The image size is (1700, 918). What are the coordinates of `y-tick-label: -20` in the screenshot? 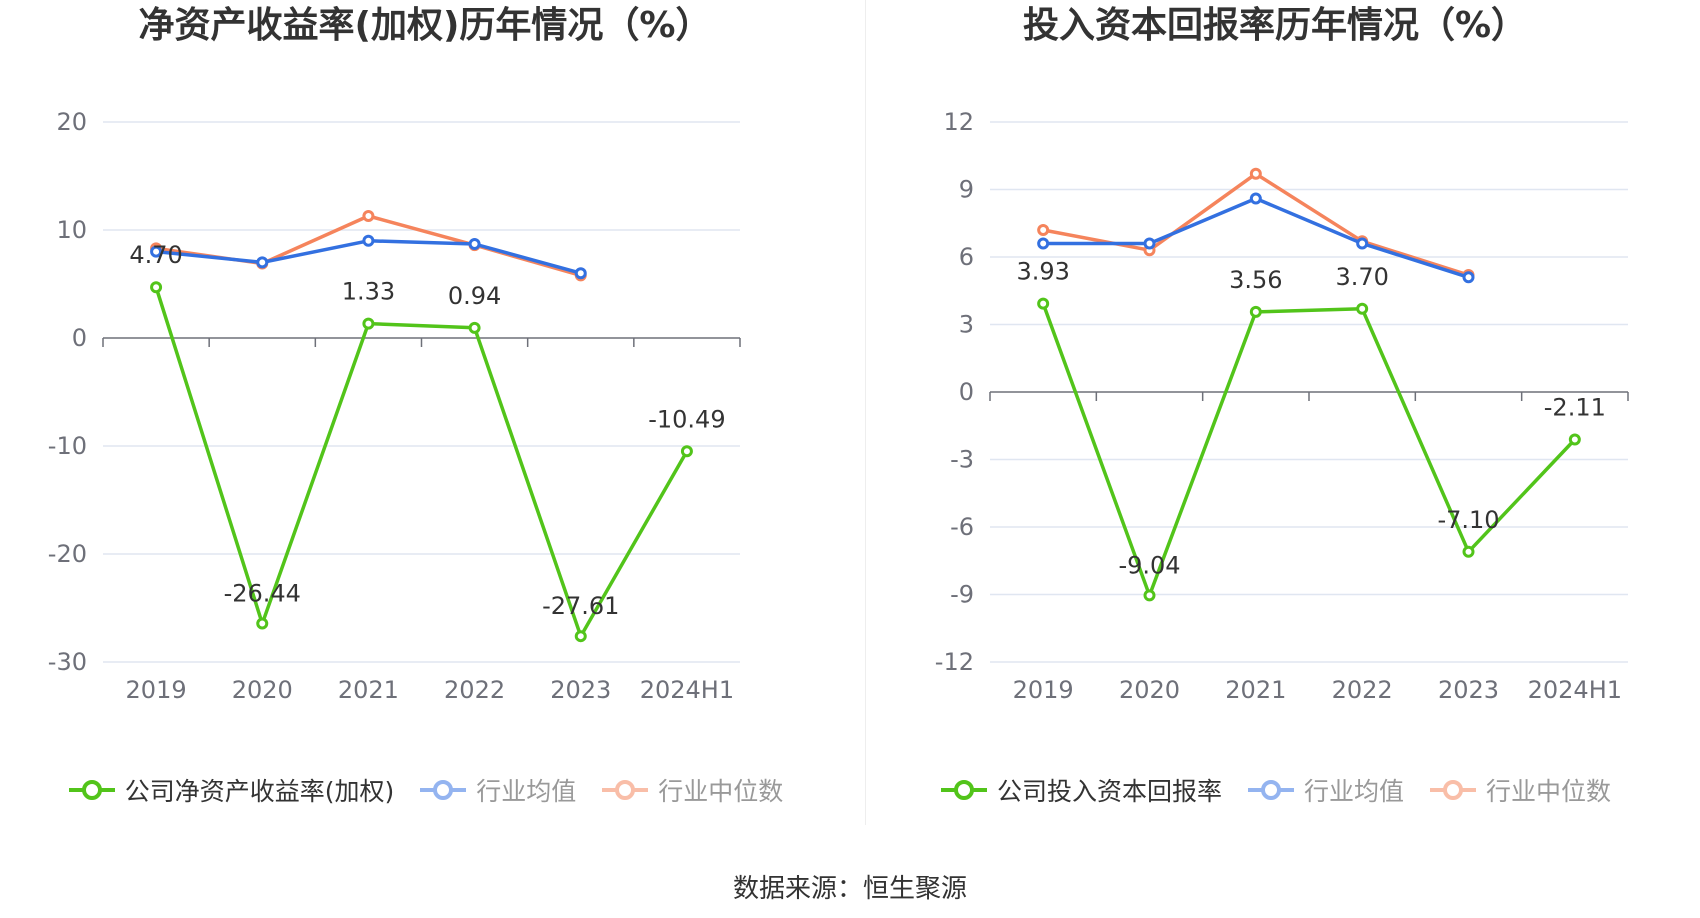 It's located at (67, 554).